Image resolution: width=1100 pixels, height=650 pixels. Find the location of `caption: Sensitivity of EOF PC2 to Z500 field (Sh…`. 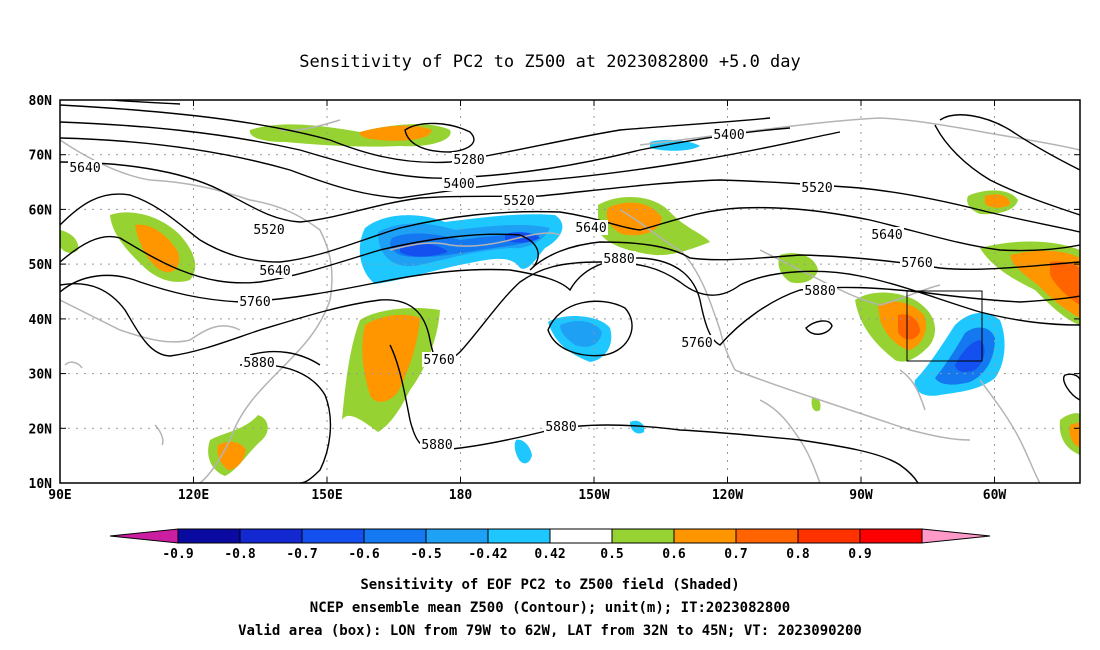

caption: Sensitivity of EOF PC2 to Z500 field (Sh… is located at coordinates (550, 608).